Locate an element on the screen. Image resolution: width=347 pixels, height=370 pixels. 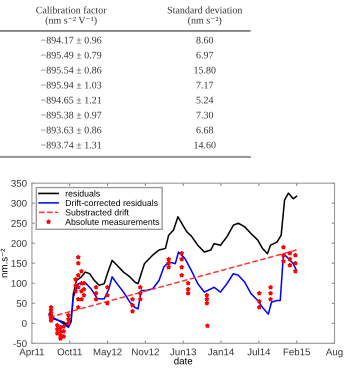
x-tick-label: Jan14 is located at coordinates (221, 352).